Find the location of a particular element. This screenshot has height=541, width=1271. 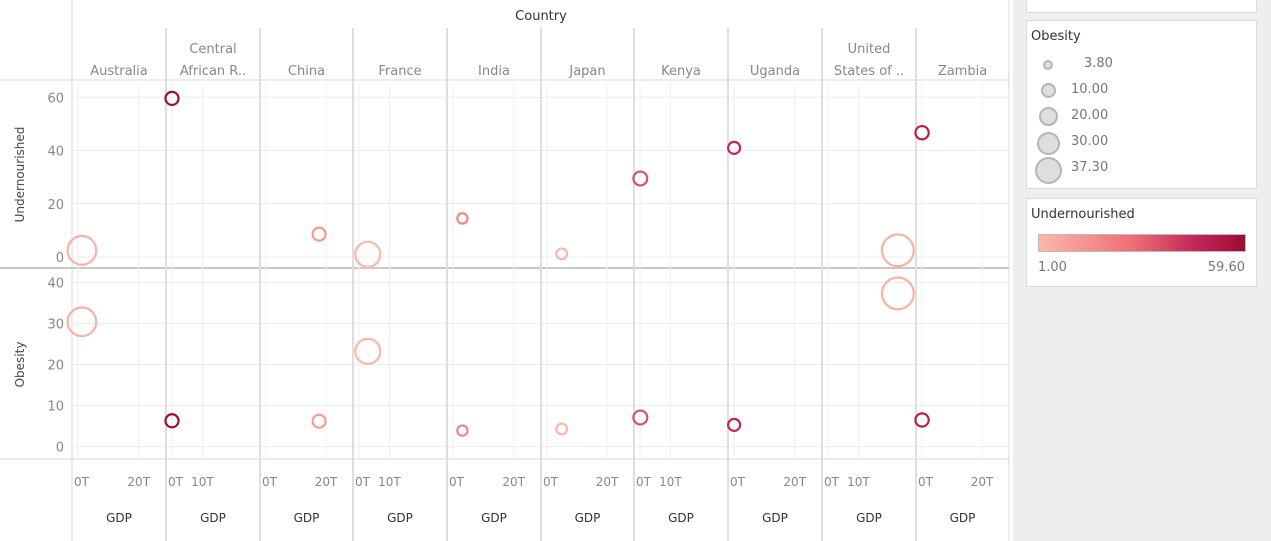

y-tick-label: 30 is located at coordinates (55, 324).